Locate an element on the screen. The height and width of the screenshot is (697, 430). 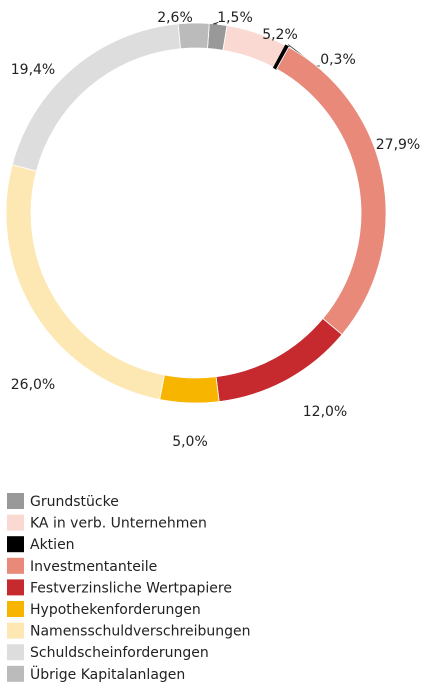
legend-label: Investmentanteile is located at coordinates (93, 567).